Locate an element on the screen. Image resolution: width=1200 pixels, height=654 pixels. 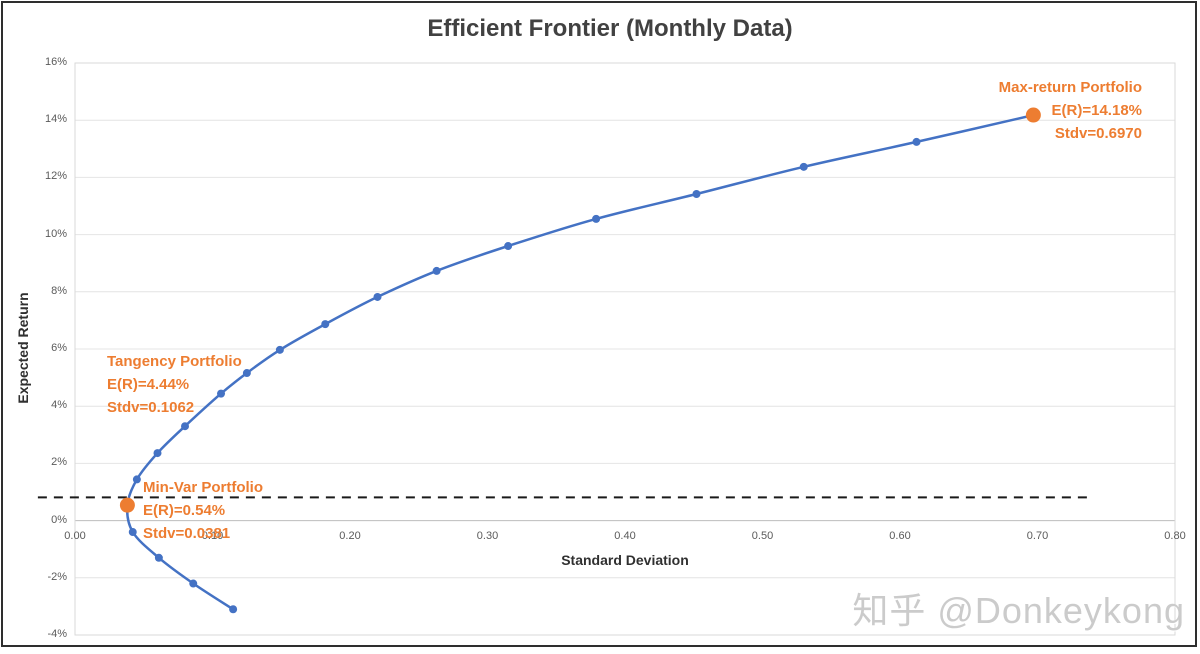
annotation-stdev: Stdv=0.0381 is located at coordinates (187, 533).